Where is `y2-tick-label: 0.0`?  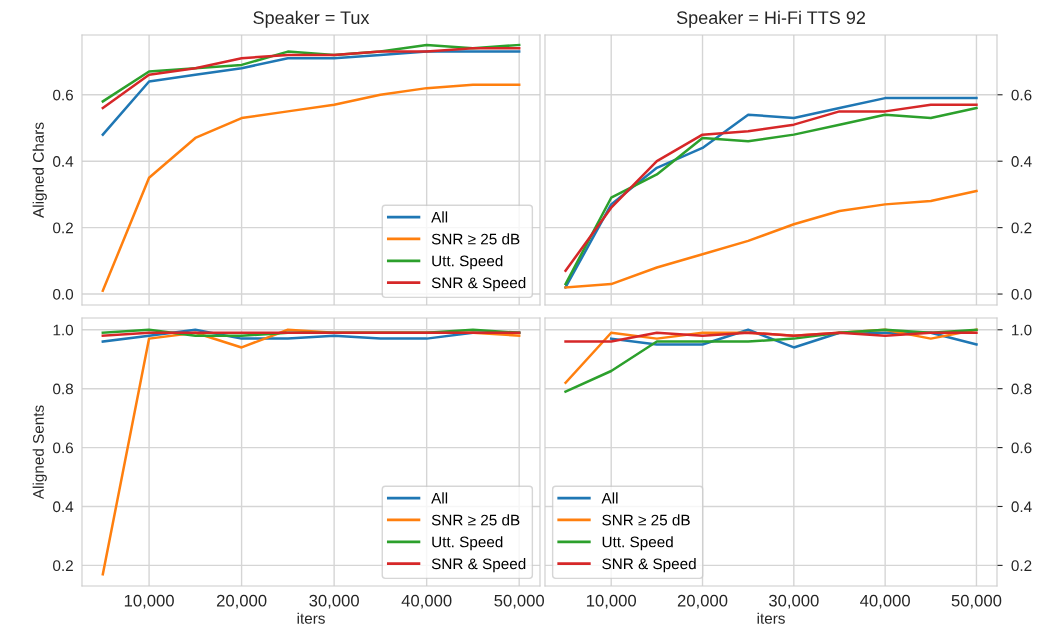 y2-tick-label: 0.0 is located at coordinates (1021, 294).